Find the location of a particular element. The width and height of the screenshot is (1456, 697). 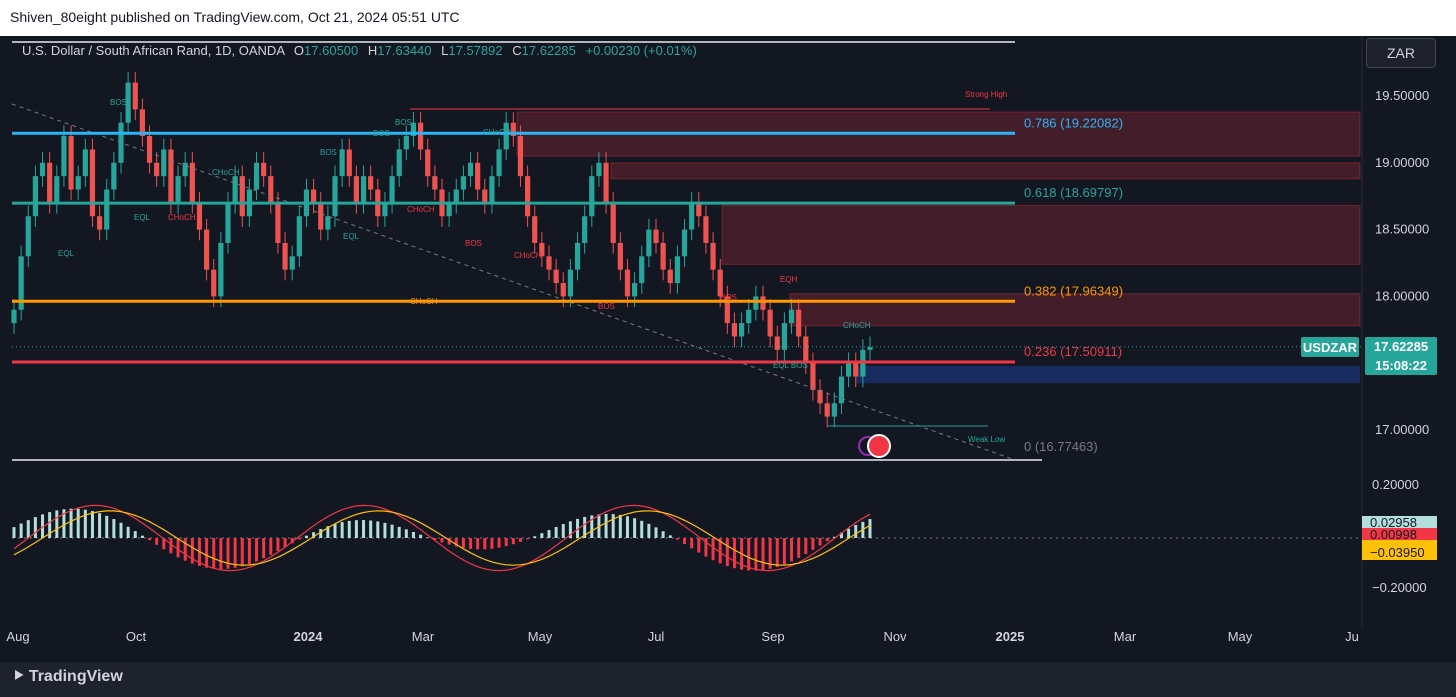

fib-level-label: 0 (16.77463) is located at coordinates (1061, 446).